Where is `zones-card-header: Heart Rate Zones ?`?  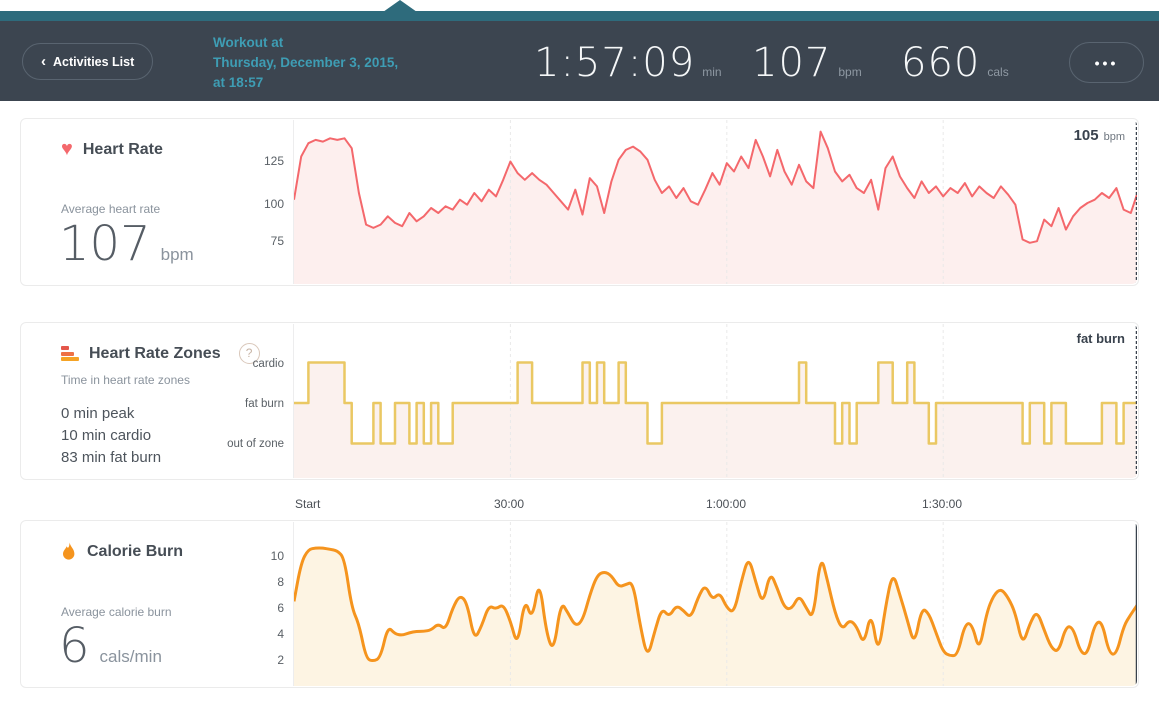 zones-card-header: Heart Rate Zones ? is located at coordinates (160, 353).